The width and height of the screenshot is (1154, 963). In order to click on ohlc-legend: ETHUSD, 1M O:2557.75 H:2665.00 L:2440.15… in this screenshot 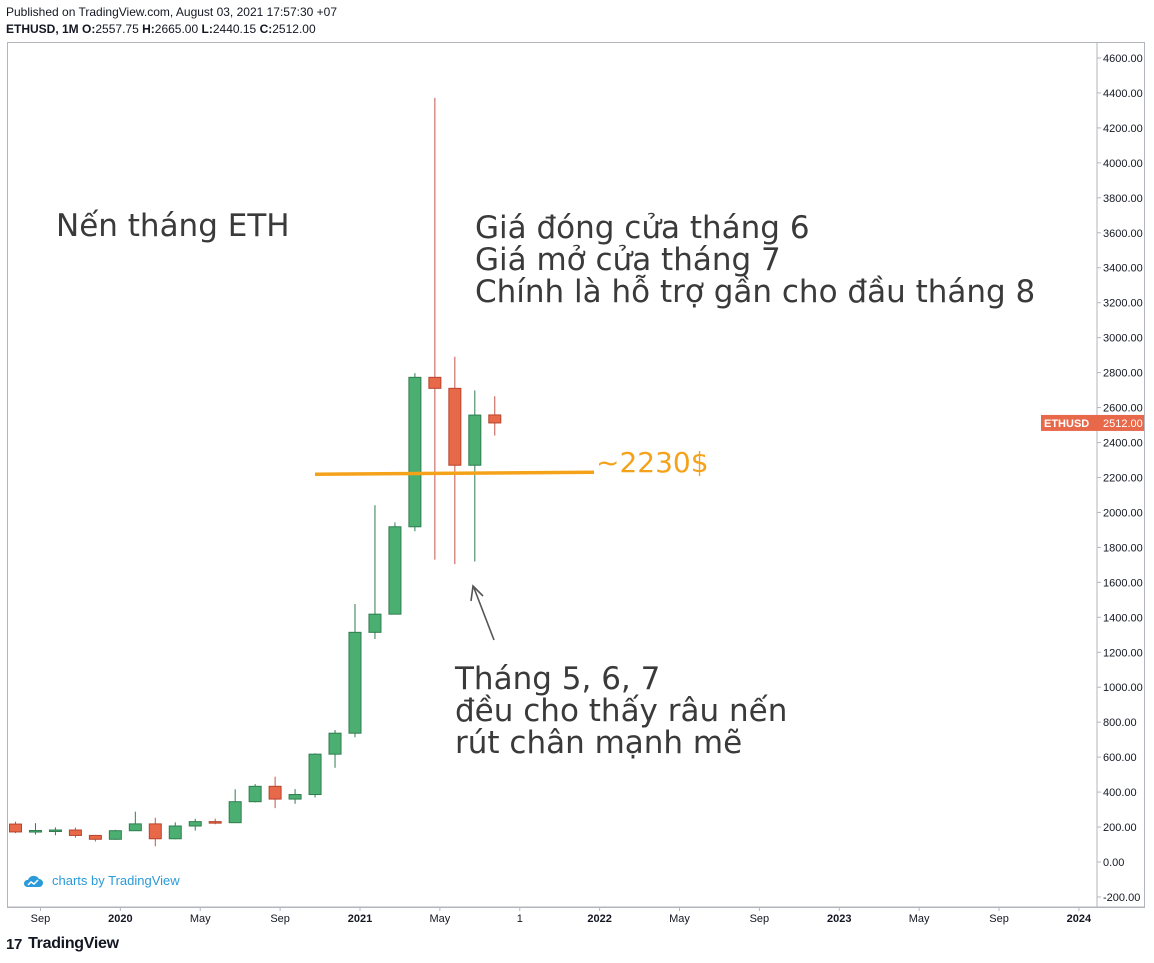, I will do `click(161, 29)`.